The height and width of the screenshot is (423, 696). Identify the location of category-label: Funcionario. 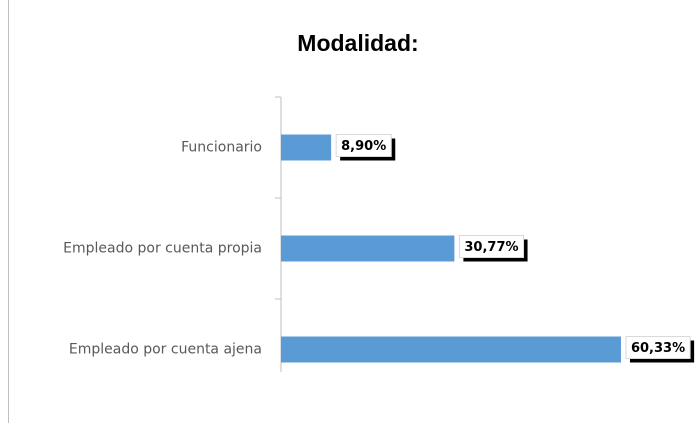
(221, 148).